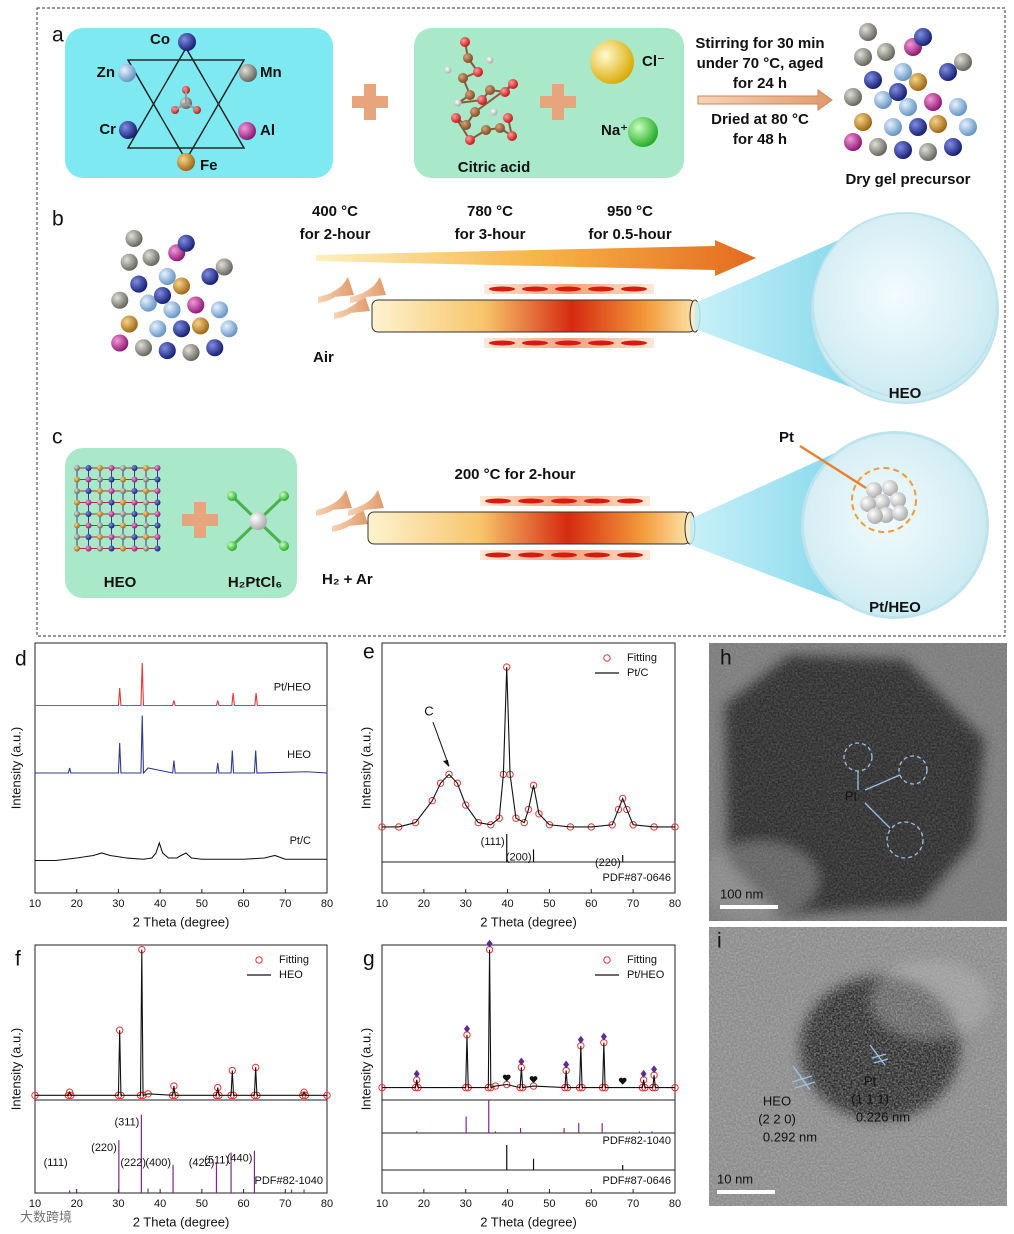  Describe the element at coordinates (905, 305) in the screenshot. I see `inset-sphere` at that location.